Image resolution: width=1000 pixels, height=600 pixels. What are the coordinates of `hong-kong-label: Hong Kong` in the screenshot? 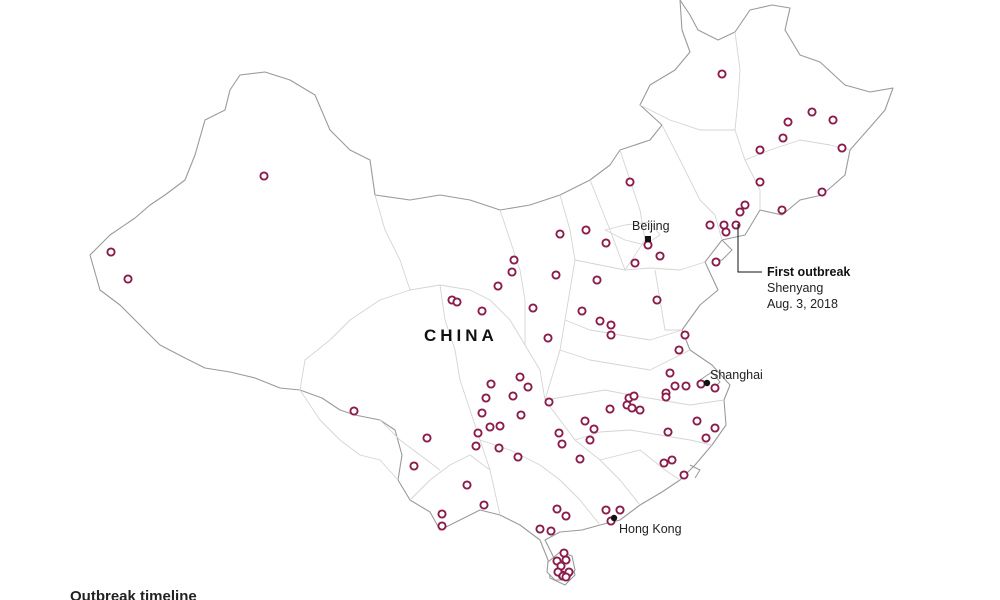 It's located at (650, 529).